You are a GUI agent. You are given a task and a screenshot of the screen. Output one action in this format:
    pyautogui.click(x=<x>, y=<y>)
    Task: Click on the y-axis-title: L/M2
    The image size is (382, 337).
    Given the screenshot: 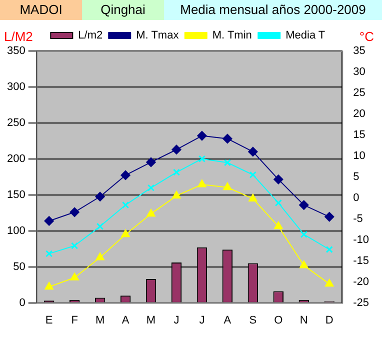 What is the action you would take?
    pyautogui.click(x=18, y=36)
    